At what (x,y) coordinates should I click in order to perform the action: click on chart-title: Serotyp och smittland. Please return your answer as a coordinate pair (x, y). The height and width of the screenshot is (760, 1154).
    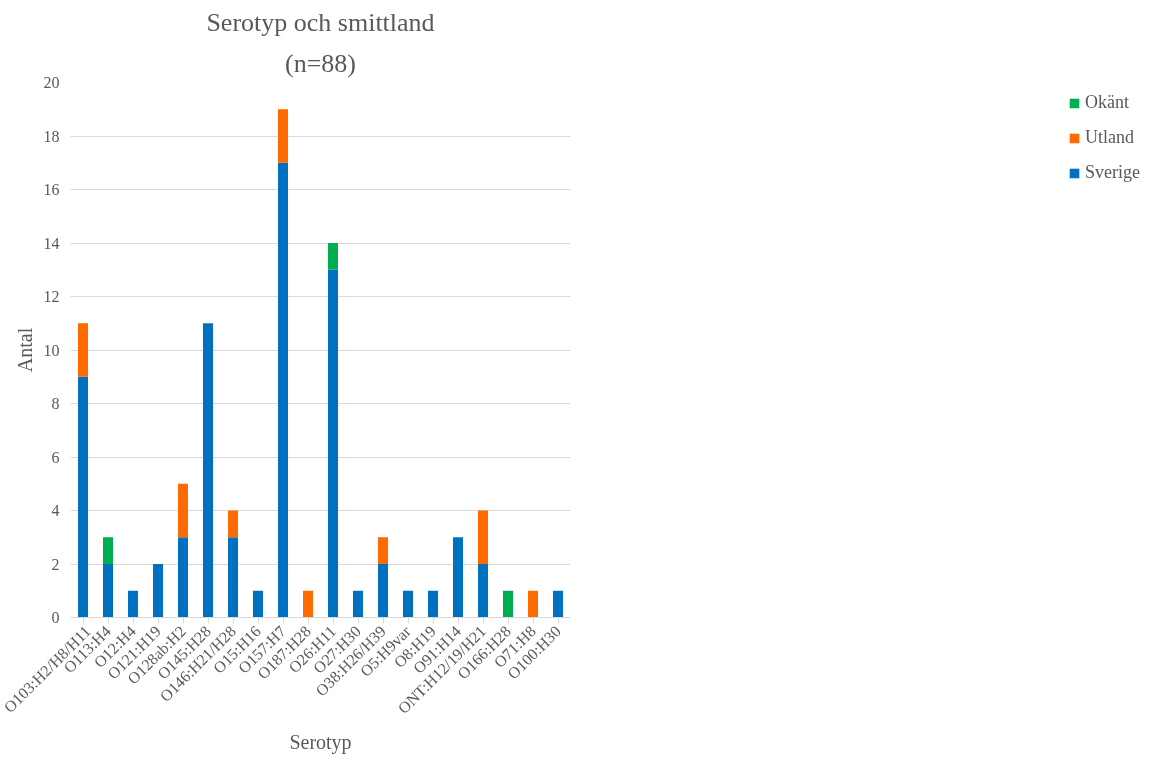
    Looking at the image, I should click on (320, 22).